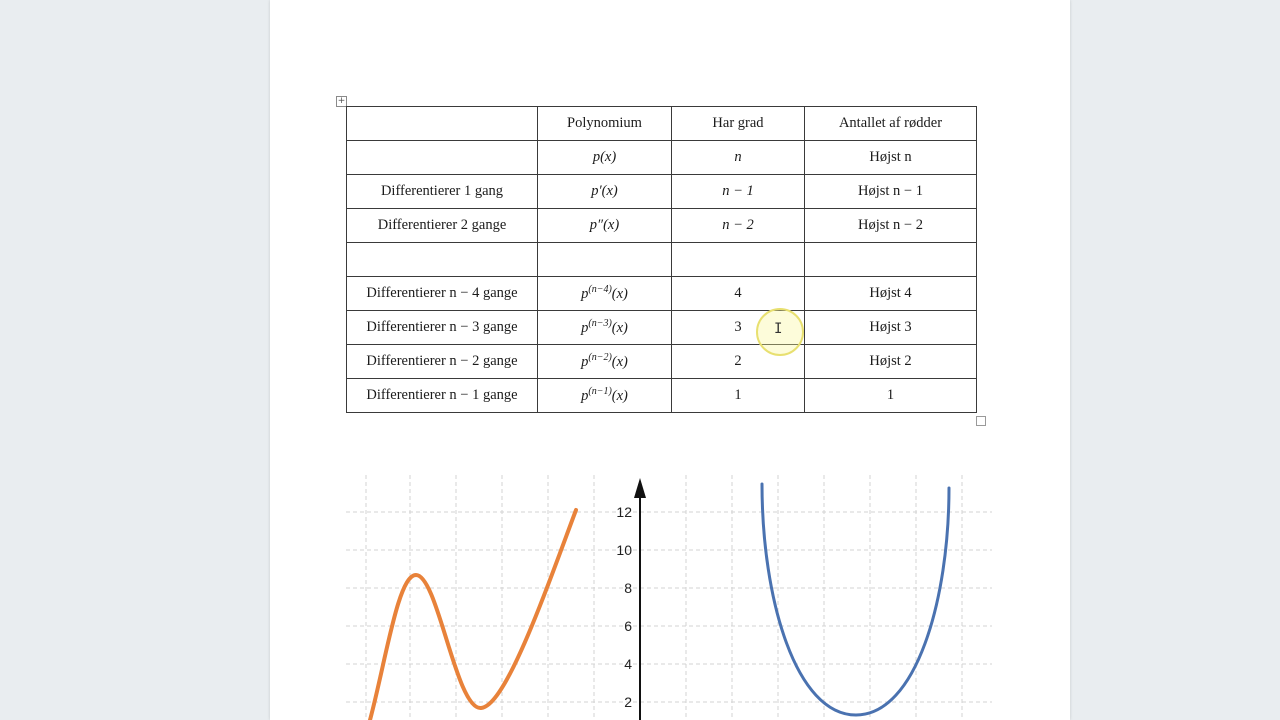 Image resolution: width=1280 pixels, height=720 pixels. Describe the element at coordinates (604, 191) in the screenshot. I see `table-cell: p′(x)` at that location.